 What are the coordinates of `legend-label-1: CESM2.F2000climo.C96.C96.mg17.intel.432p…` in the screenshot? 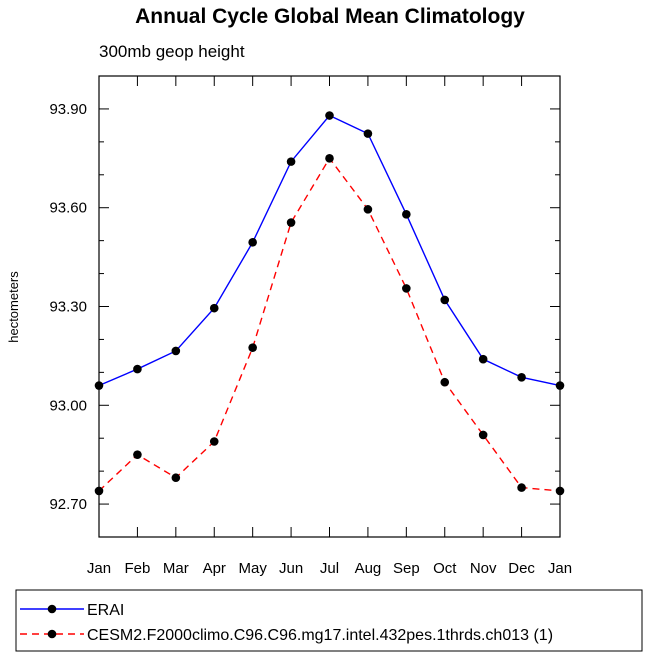 It's located at (320, 635).